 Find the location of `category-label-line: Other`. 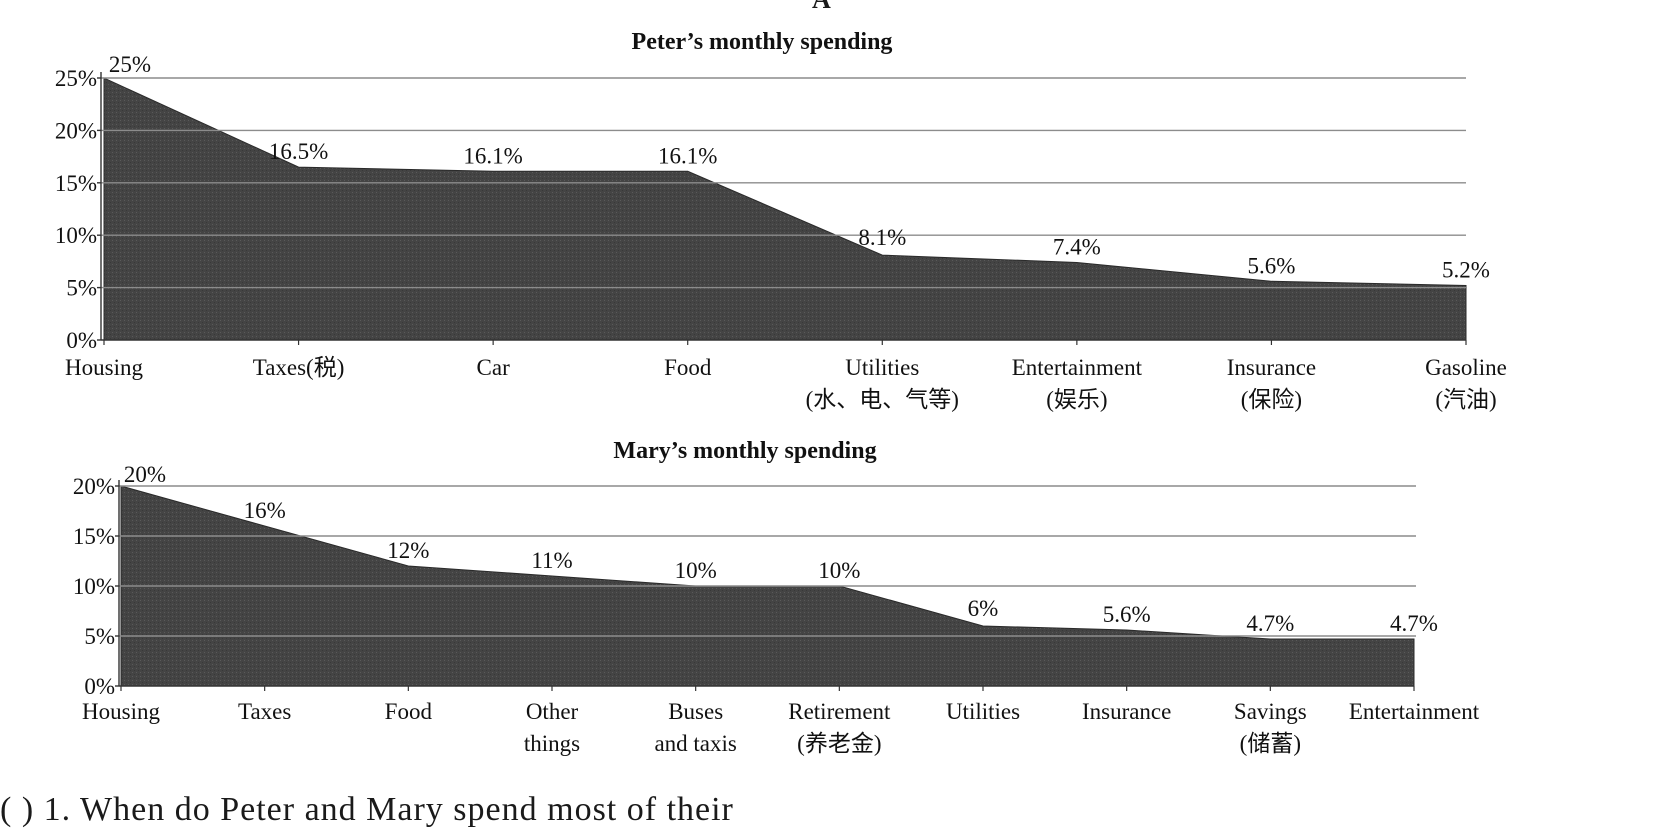

category-label-line: Other is located at coordinates (552, 711).